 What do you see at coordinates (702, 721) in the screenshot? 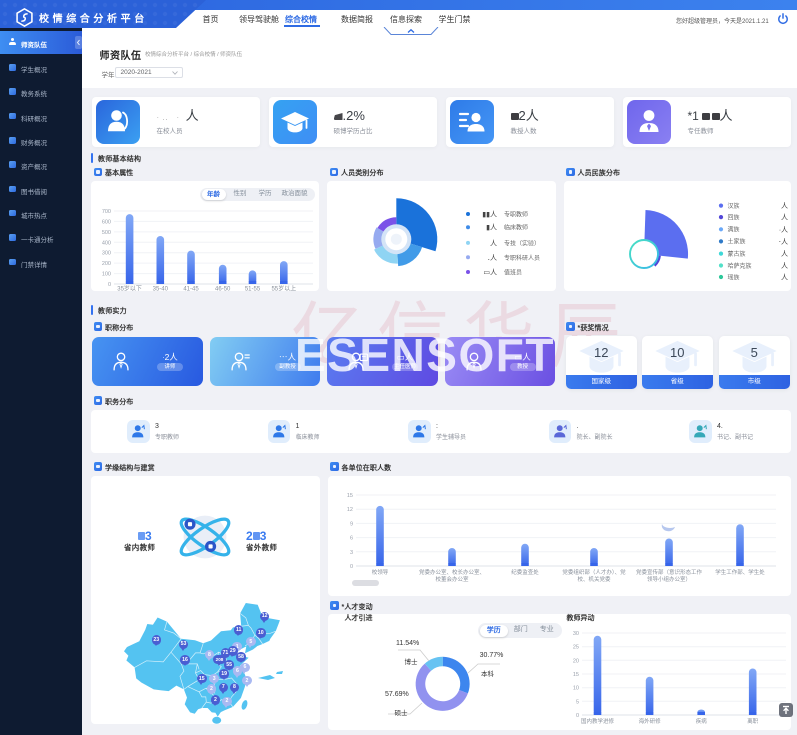
I see `svg-text: 疾病` at bounding box center [702, 721].